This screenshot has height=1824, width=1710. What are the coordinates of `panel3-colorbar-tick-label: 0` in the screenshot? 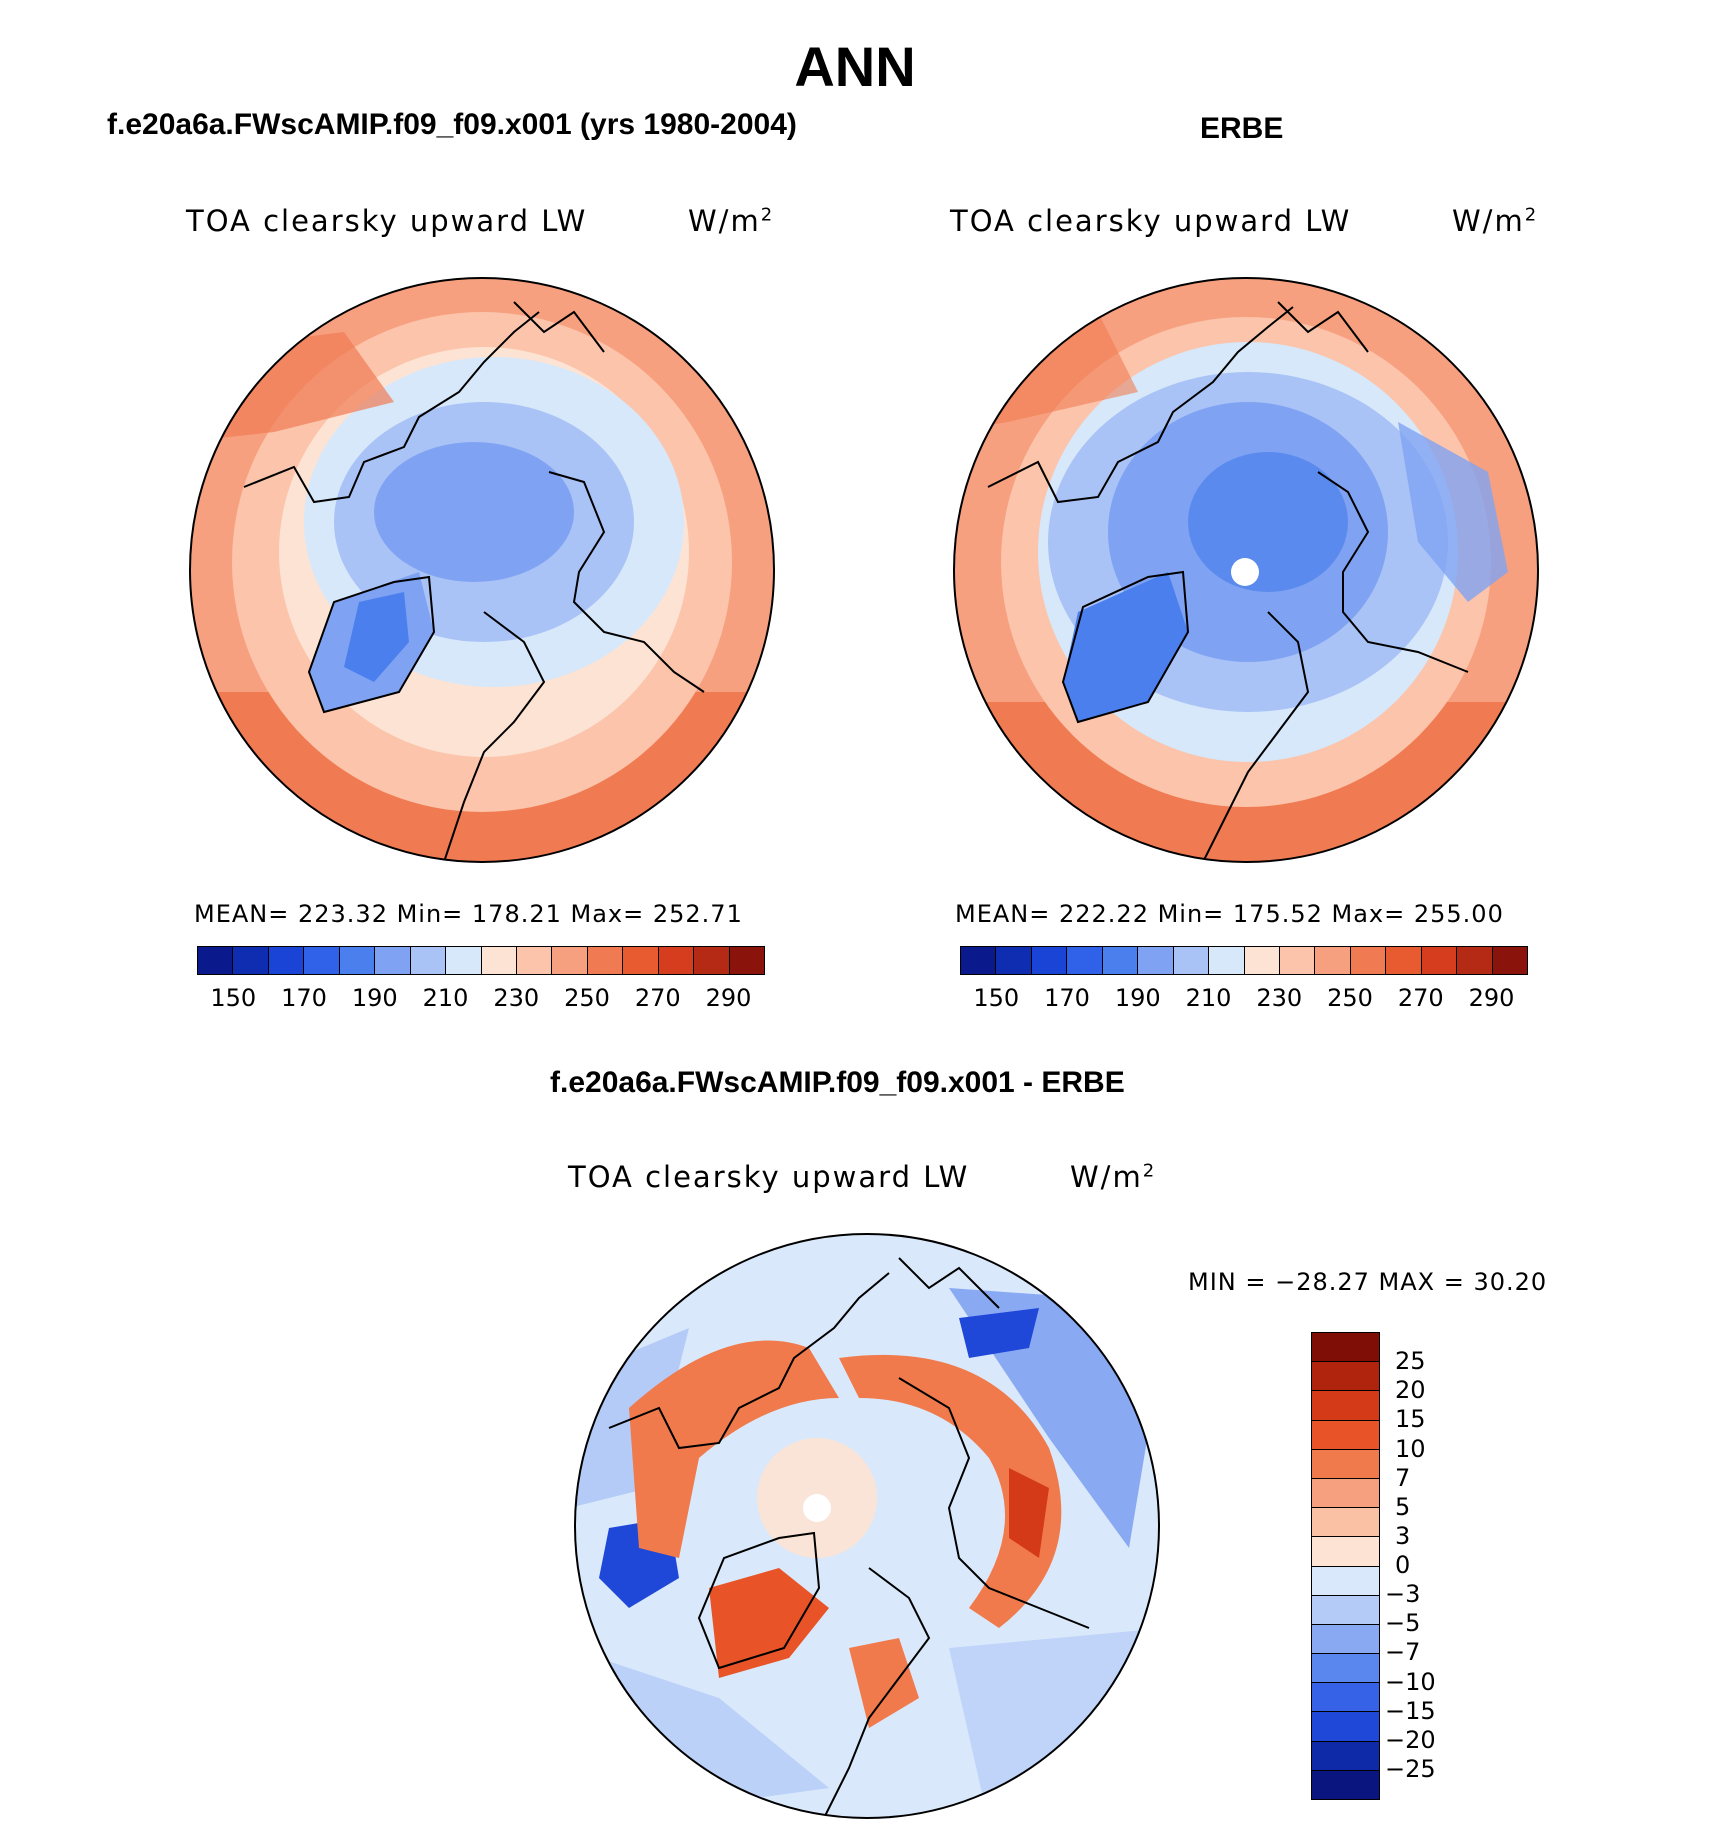 It's located at (1403, 1565).